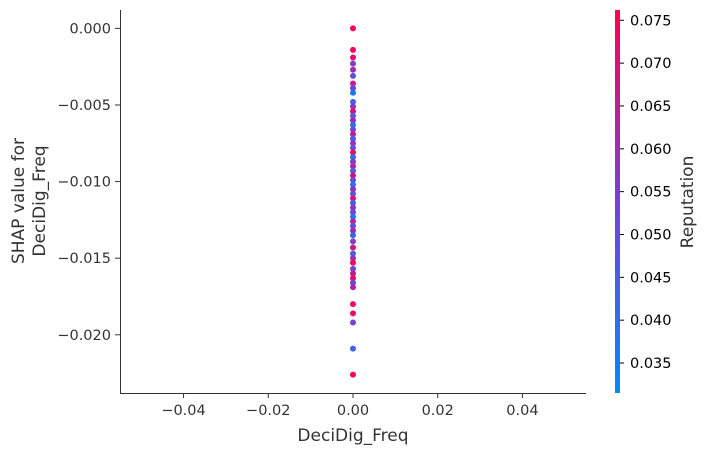 Image resolution: width=706 pixels, height=453 pixels. Describe the element at coordinates (651, 321) in the screenshot. I see `colorbar-tick-label: 0.040` at that location.